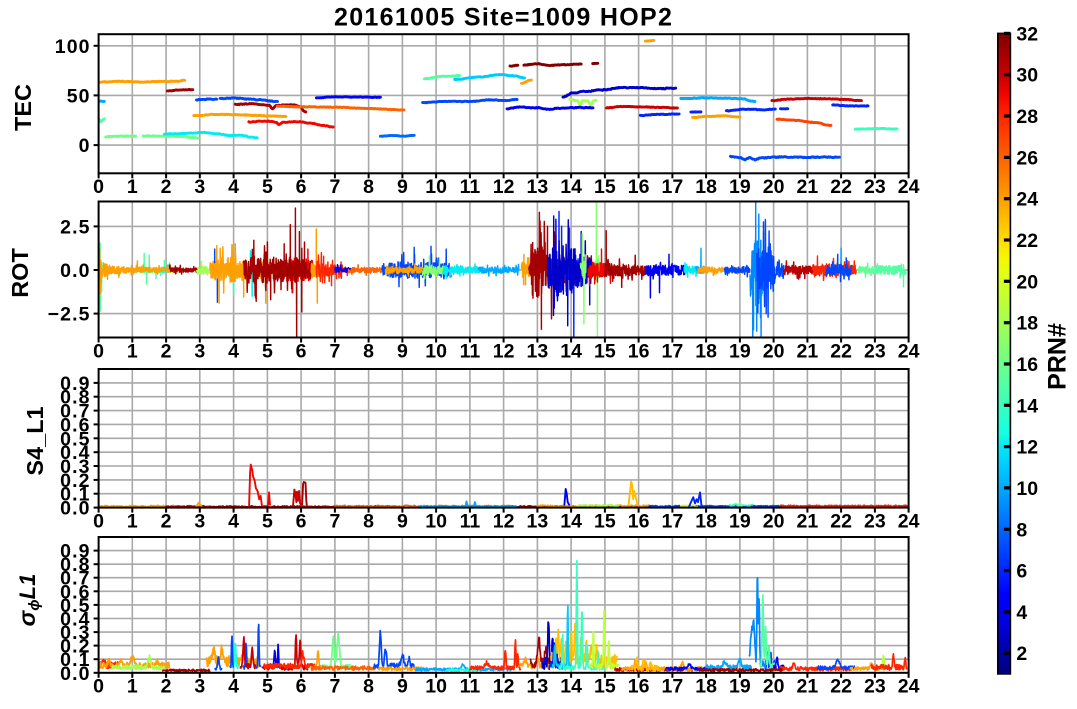 This screenshot has height=709, width=1077. What do you see at coordinates (79, 96) in the screenshot?
I see `svg-text: 50` at bounding box center [79, 96].